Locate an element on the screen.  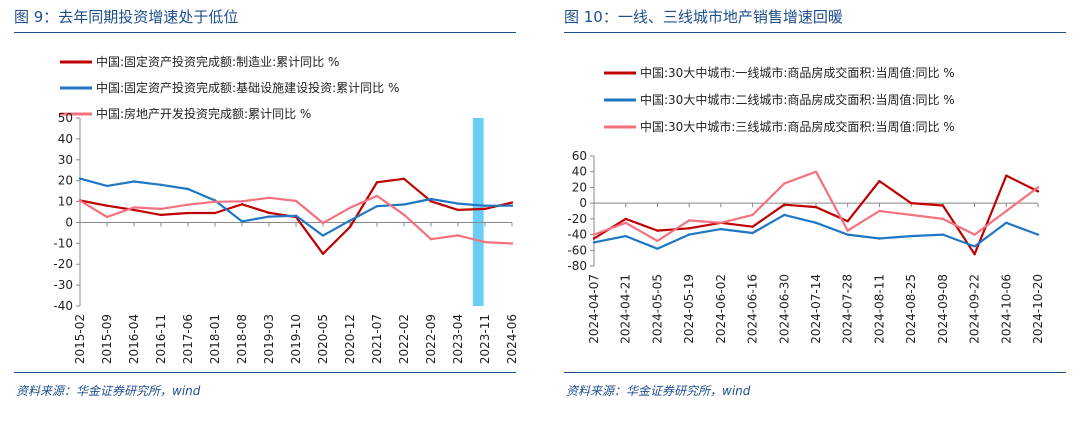
x-tick-label-left-14: 2022-09 is located at coordinates (431, 339).